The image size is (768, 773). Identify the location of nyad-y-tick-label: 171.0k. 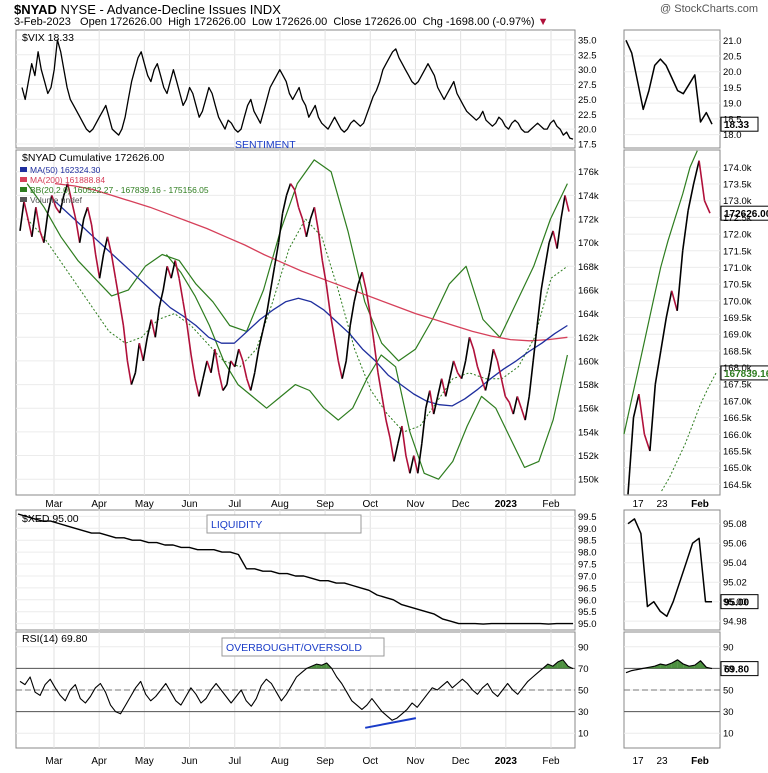
(737, 268).